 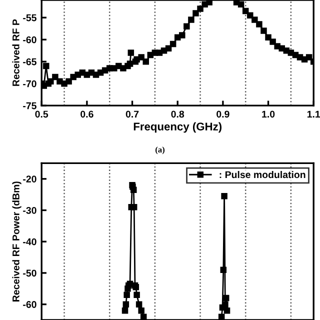 What do you see at coordinates (268, 114) in the screenshot?
I see `x-tick-label: 1.0` at bounding box center [268, 114].